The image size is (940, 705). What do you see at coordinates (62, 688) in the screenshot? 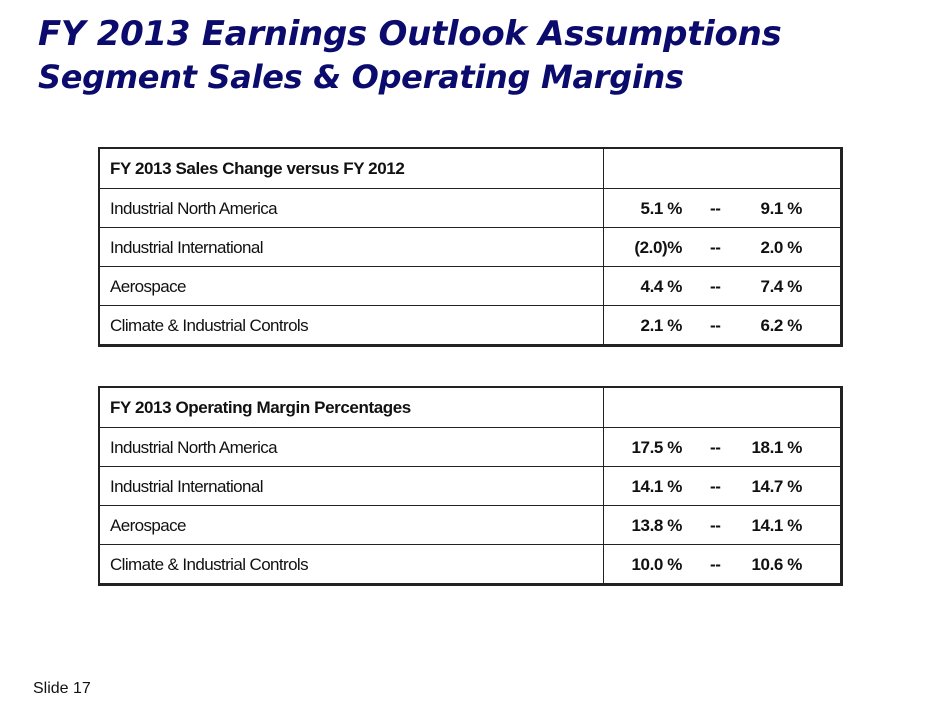
I see `slide-number: Slide 17` at bounding box center [62, 688].